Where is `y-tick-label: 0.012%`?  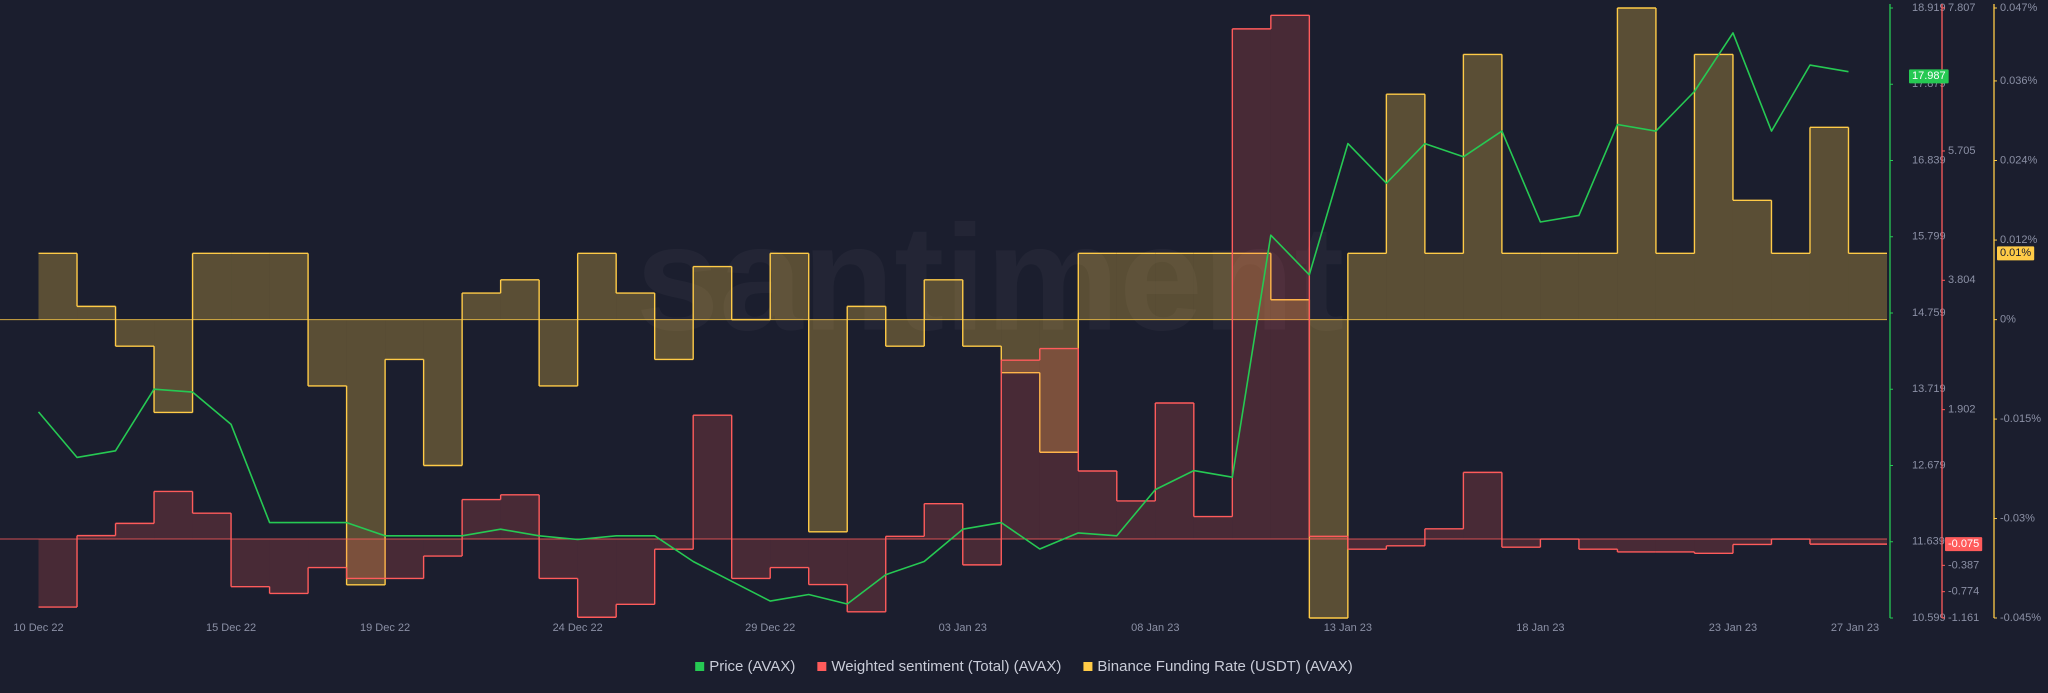 y-tick-label: 0.012% is located at coordinates (2019, 240).